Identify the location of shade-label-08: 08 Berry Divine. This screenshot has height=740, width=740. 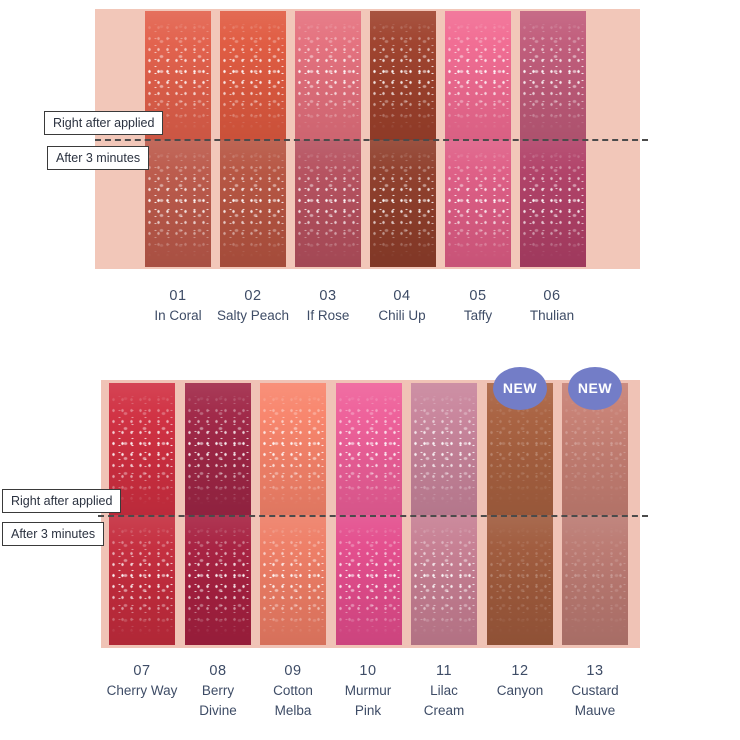
(218, 691).